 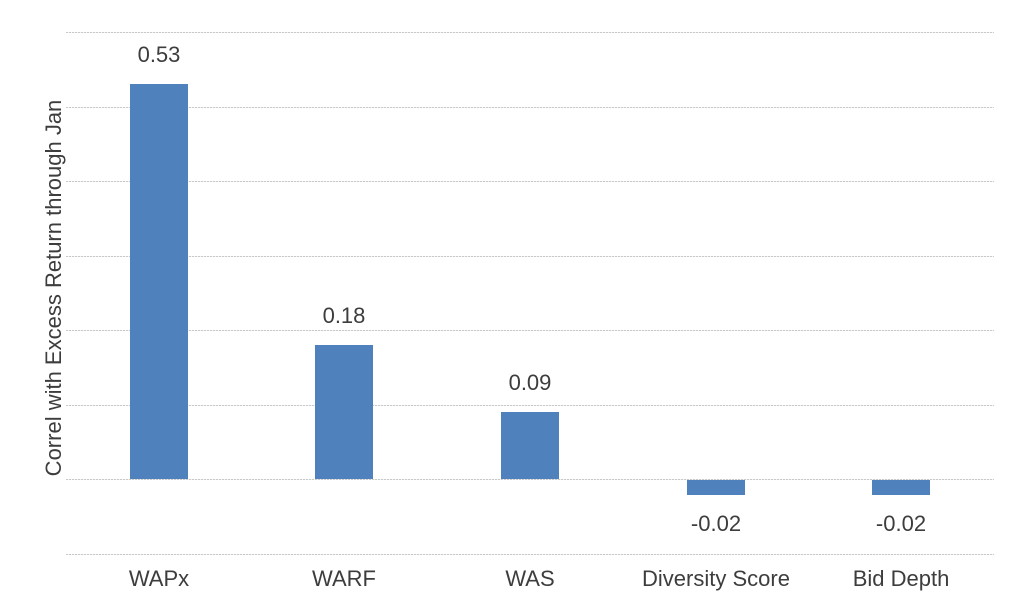 What do you see at coordinates (53, 288) in the screenshot?
I see `y-axis-title: Correl with Excess Return through Jan` at bounding box center [53, 288].